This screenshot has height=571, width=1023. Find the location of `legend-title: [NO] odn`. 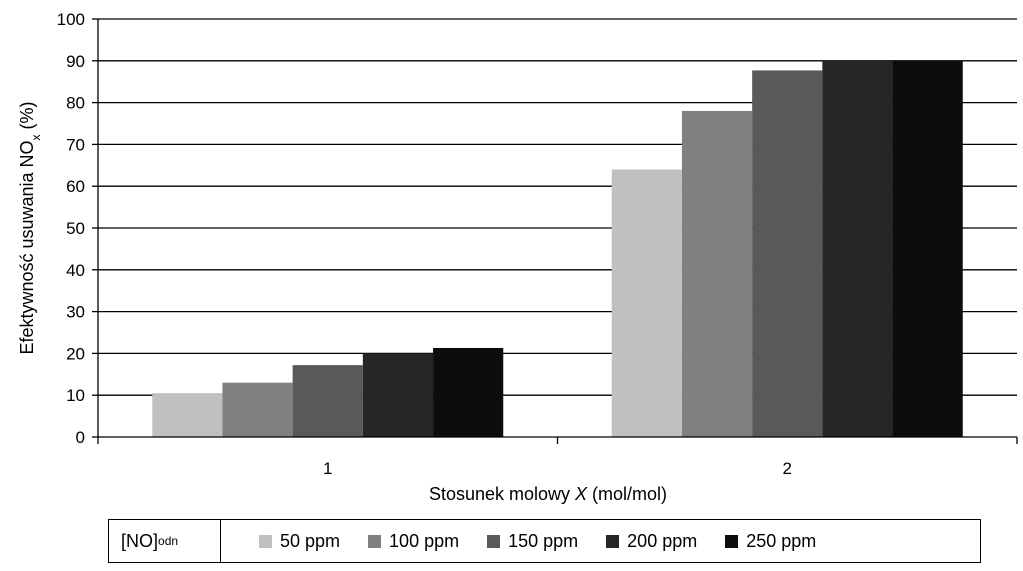

legend-title: [NO] odn is located at coordinates (165, 541).